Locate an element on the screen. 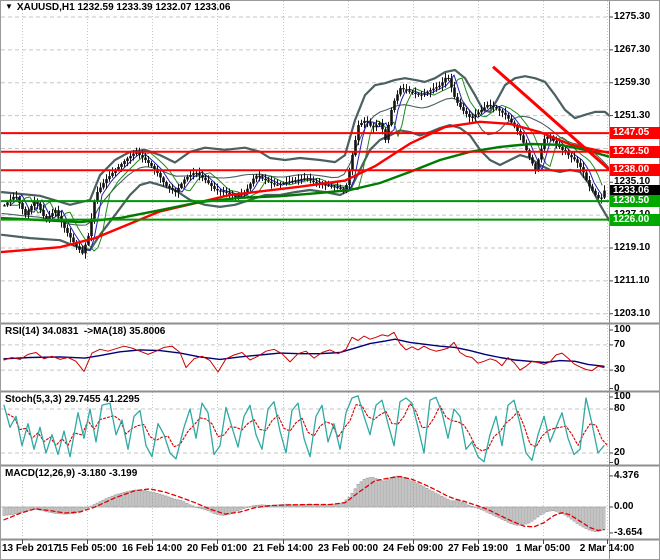  price-axis-label: 1219.10 is located at coordinates (632, 247).